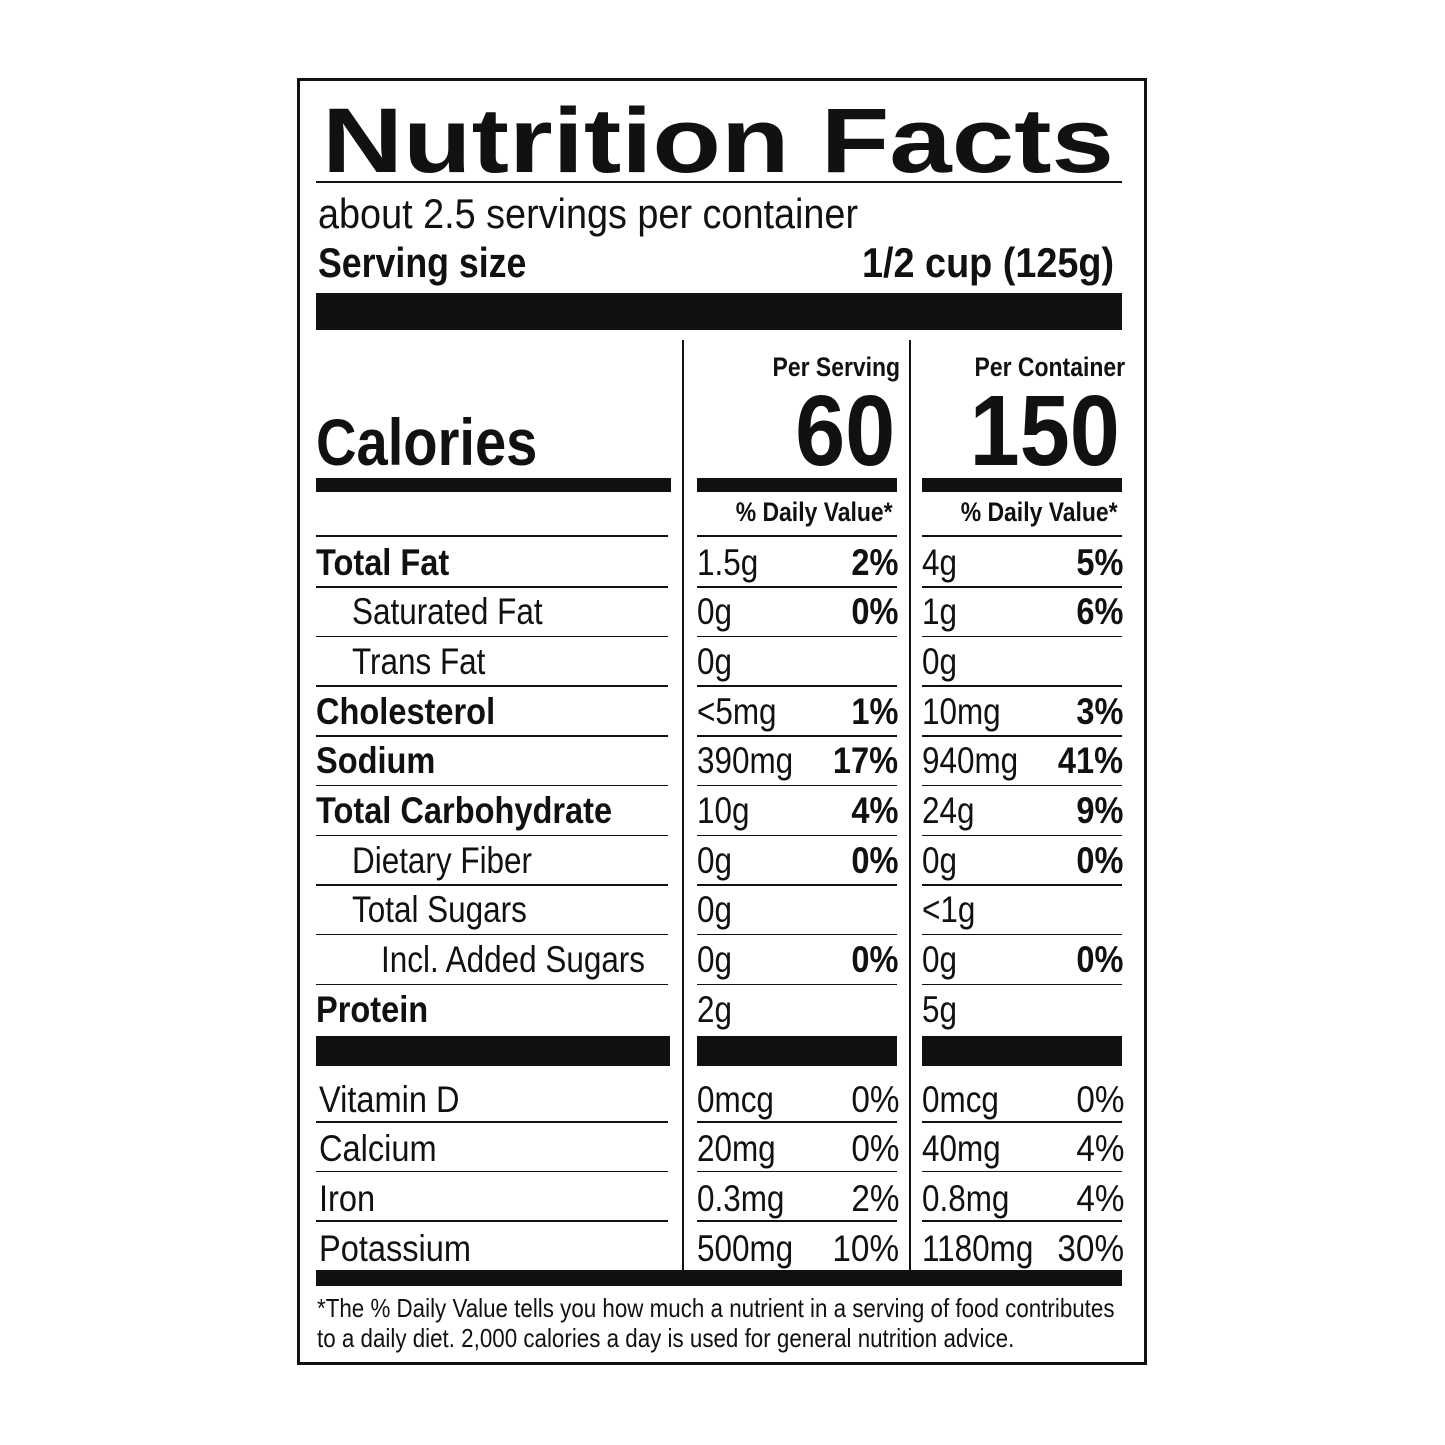  I want to click on amount: 5g, so click(939, 1009).